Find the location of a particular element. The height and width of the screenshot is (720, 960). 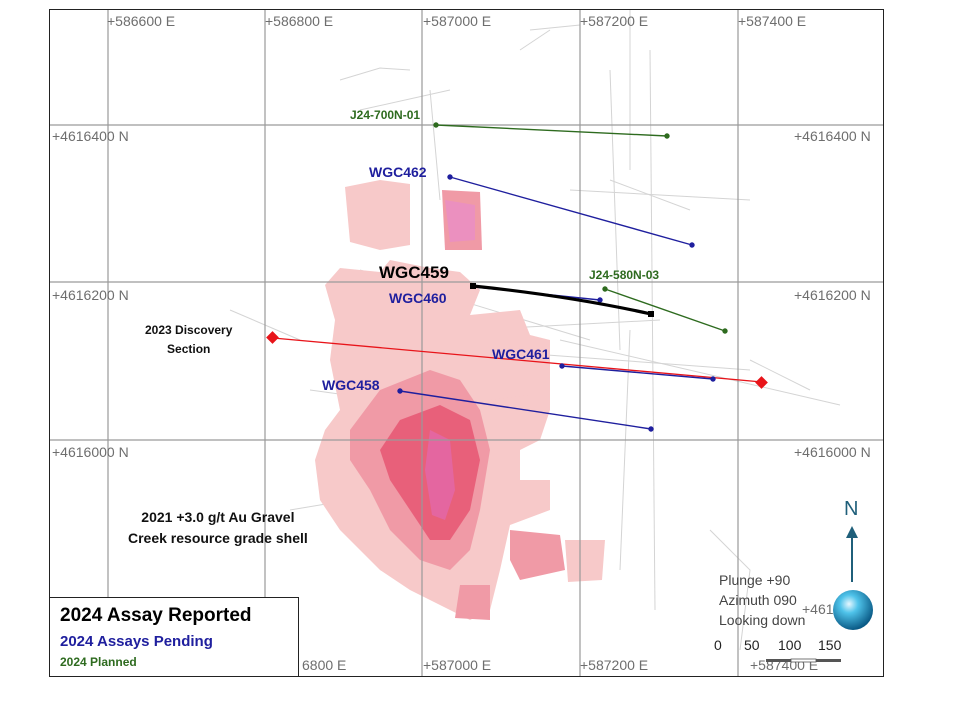

discovery-section-line is located at coordinates (517, 360).